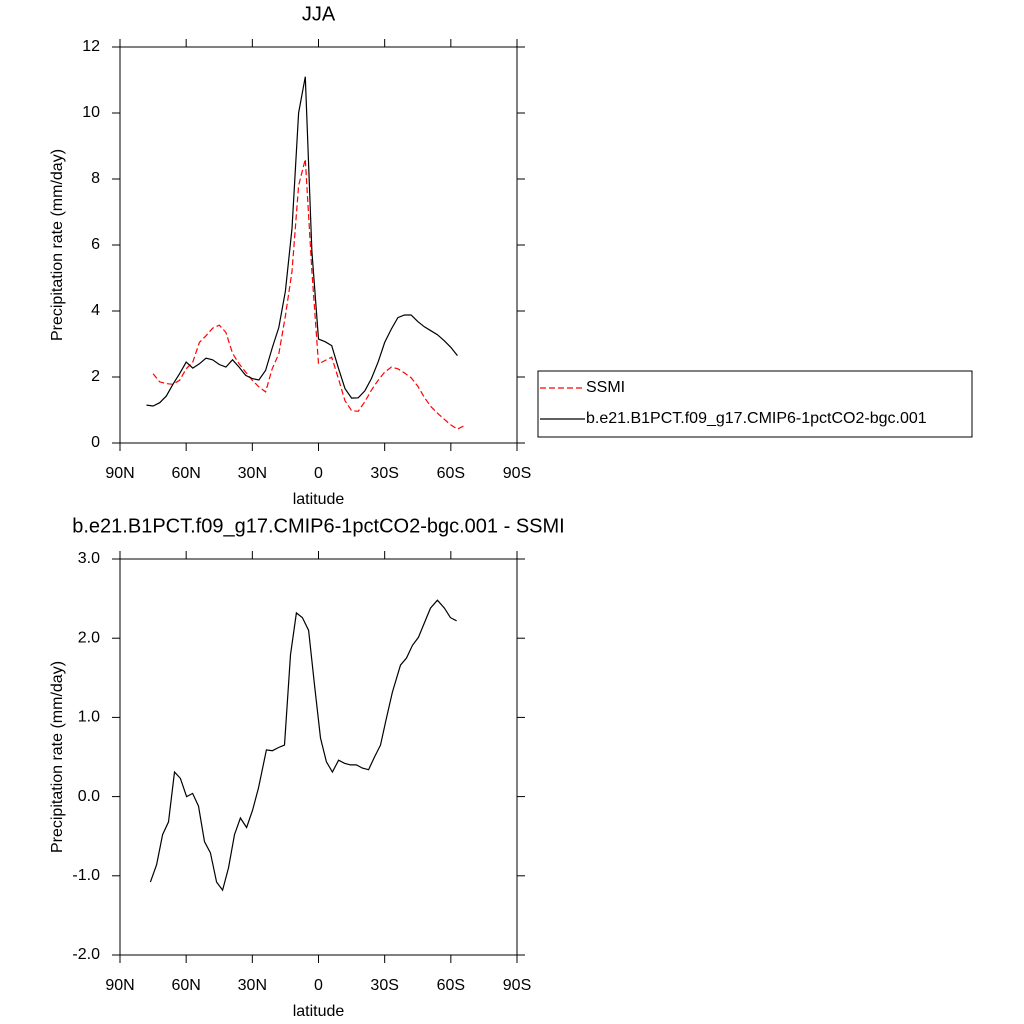 The height and width of the screenshot is (1024, 1024). Describe the element at coordinates (91, 46) in the screenshot. I see `y-tick-label: 12` at that location.